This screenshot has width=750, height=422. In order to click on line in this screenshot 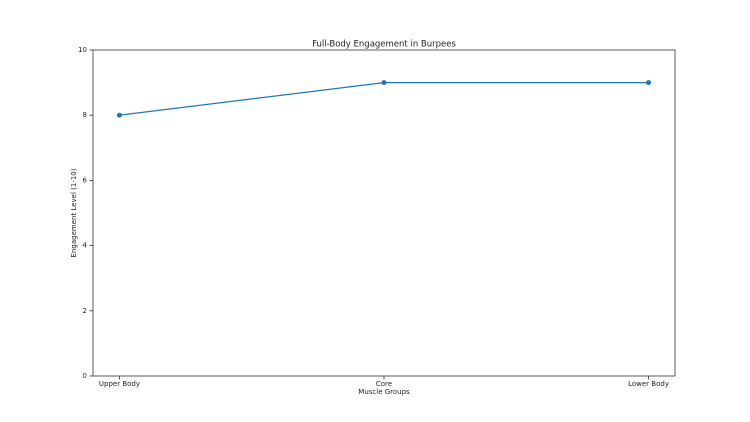, I will do `click(384, 99)`.